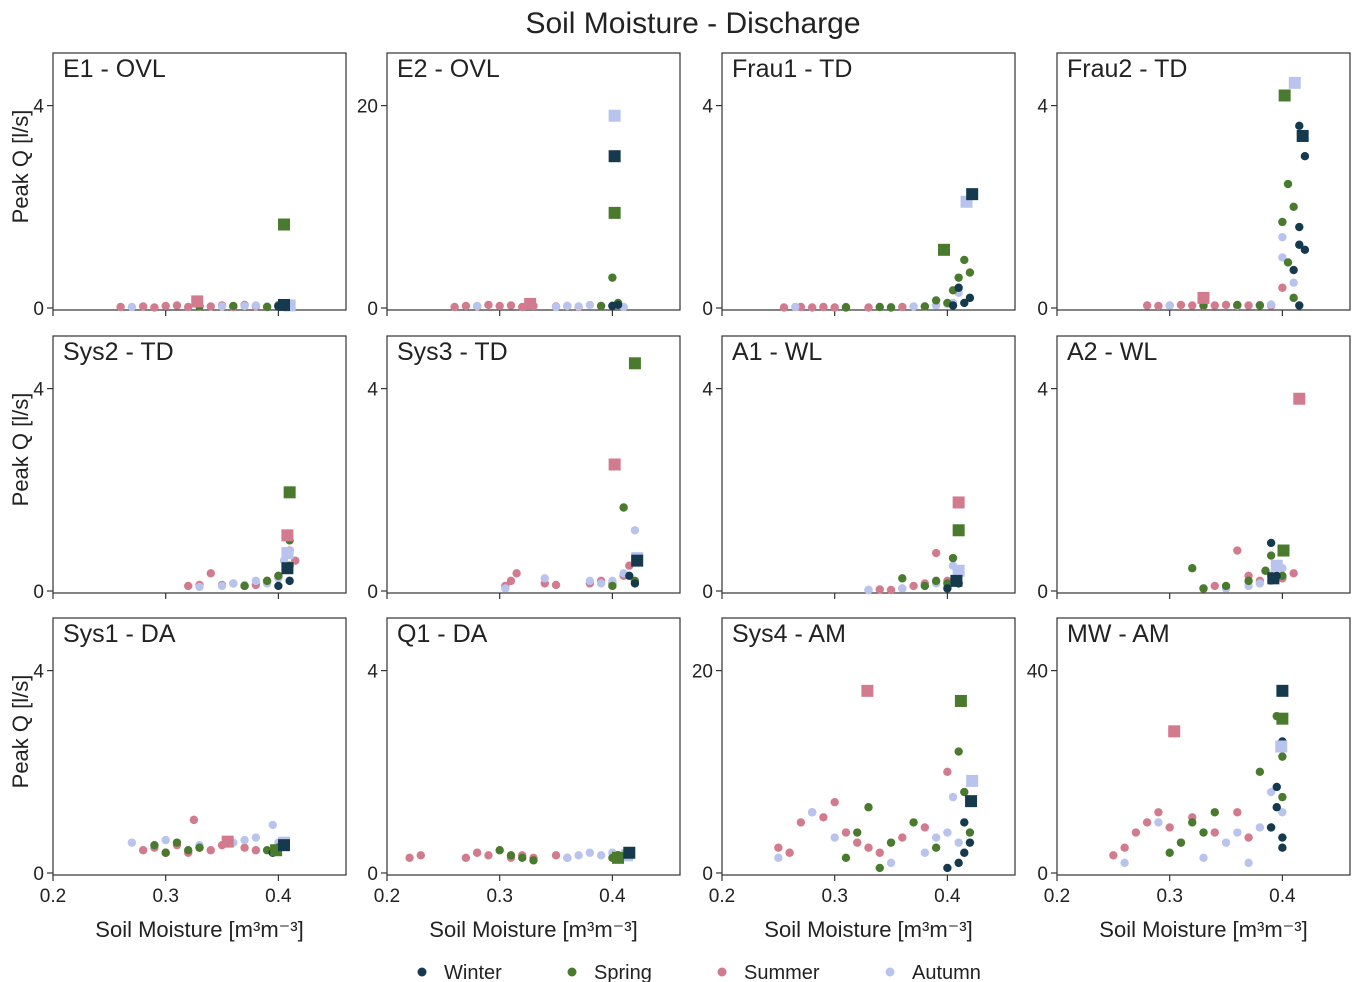 This screenshot has height=982, width=1356. Describe the element at coordinates (1194, 469) in the screenshot. I see `panel-a2-wl: 0 4 A2 - WL` at that location.